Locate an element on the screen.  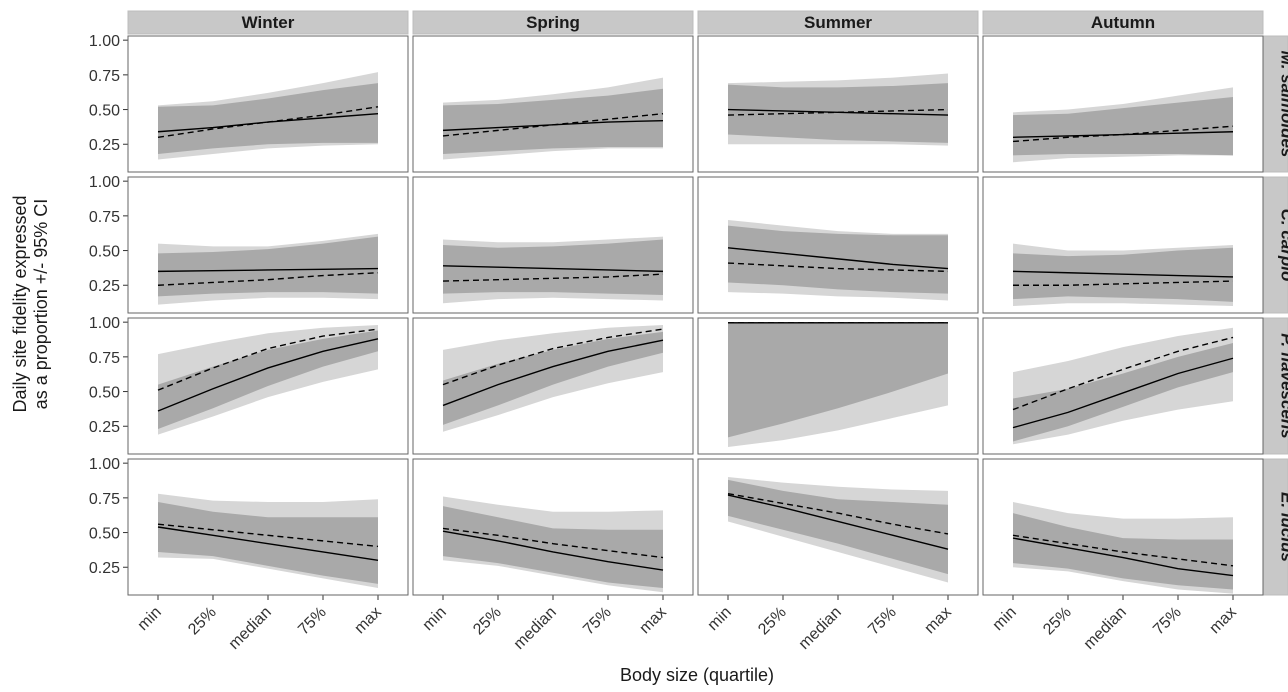
panel-e-lucius-summer is located at coordinates (838, 527).